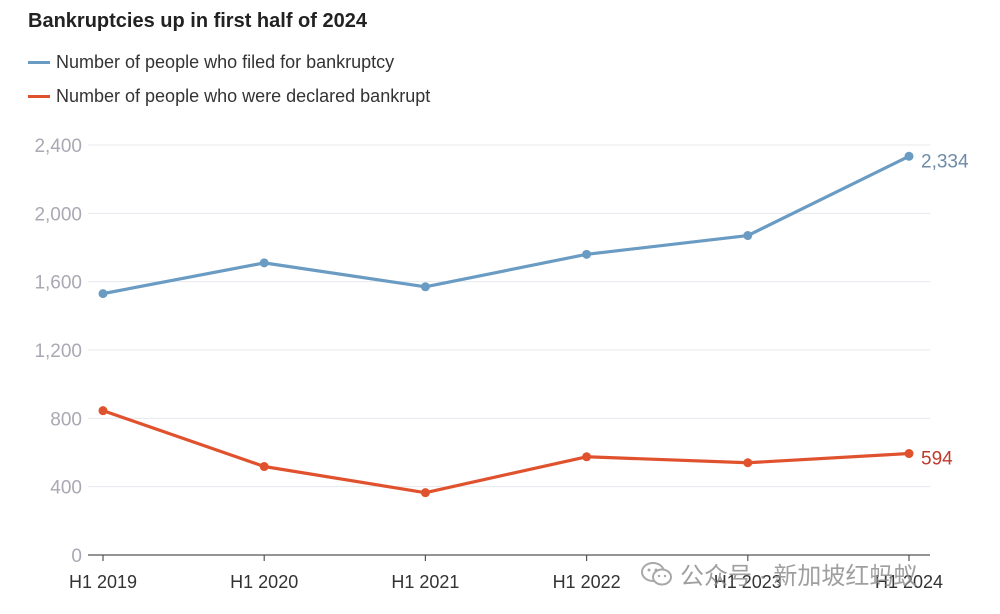  Describe the element at coordinates (197, 21) in the screenshot. I see `chart-title: Bankruptcies up in first half of 2024` at that location.